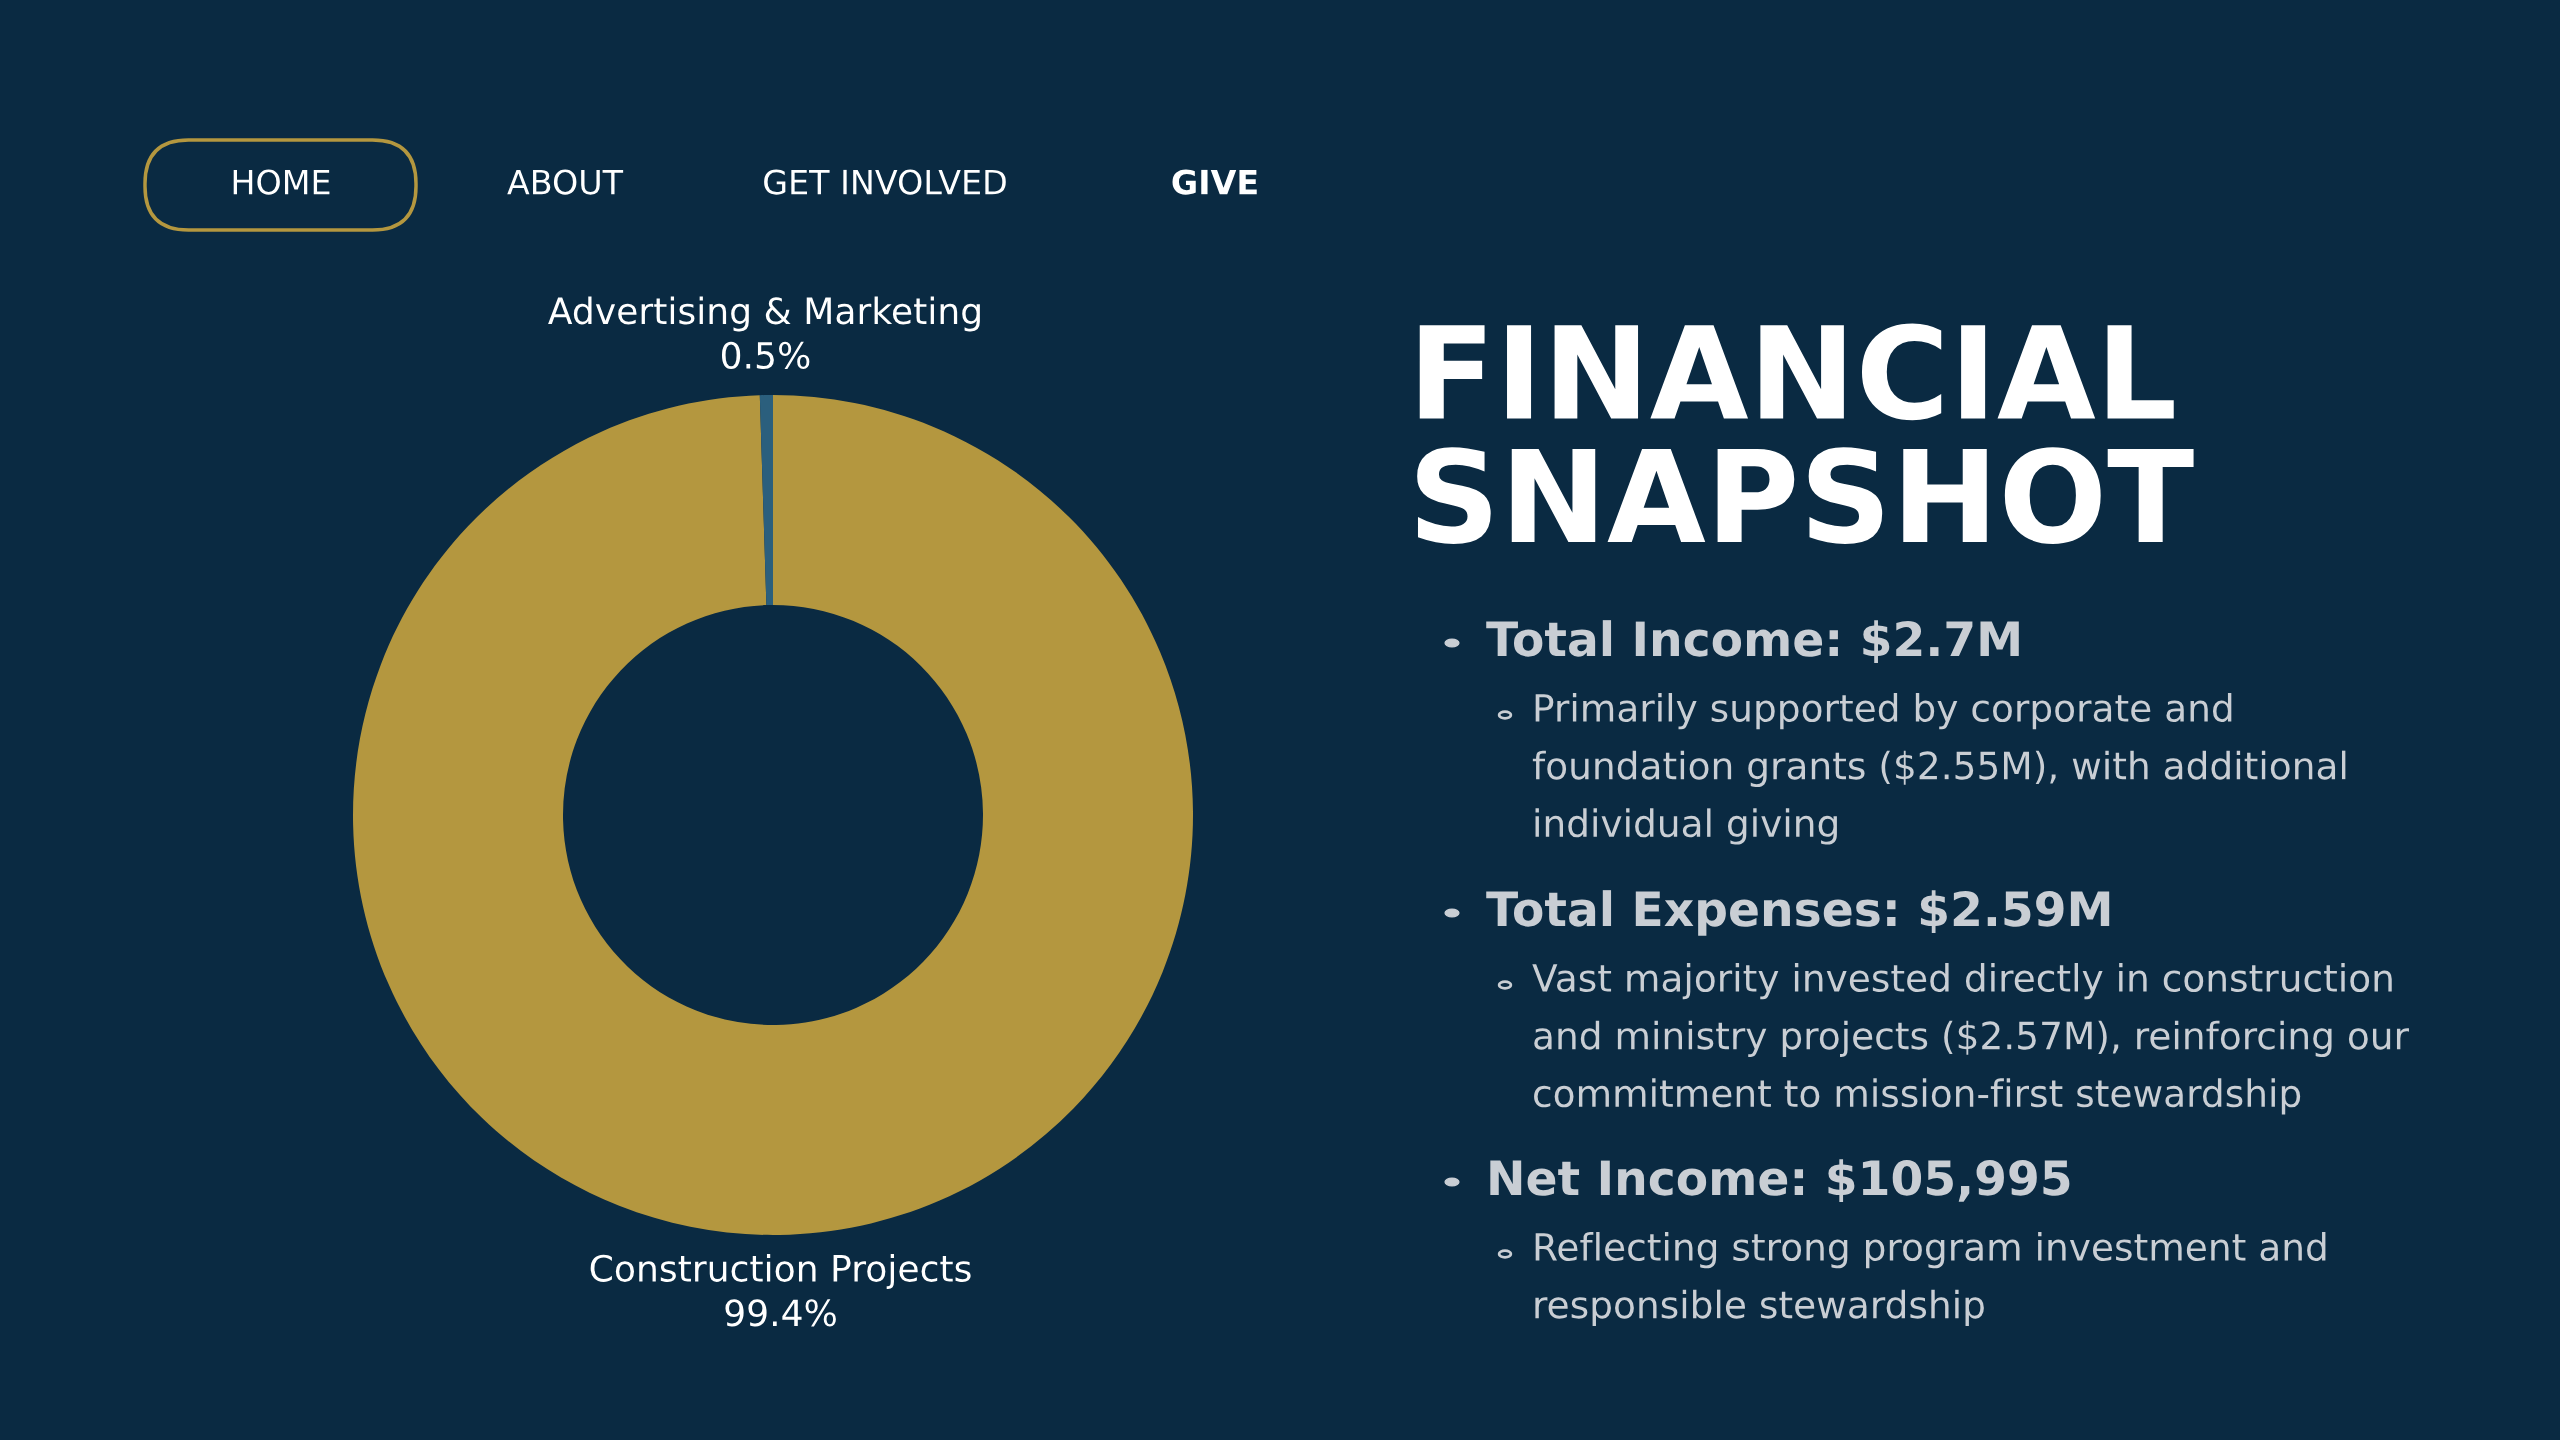 The image size is (2560, 1440). Describe the element at coordinates (1939, 769) in the screenshot. I see `text: Primarily supported by corporate and foundation grants ($2.55M), with additional individual giving` at that location.